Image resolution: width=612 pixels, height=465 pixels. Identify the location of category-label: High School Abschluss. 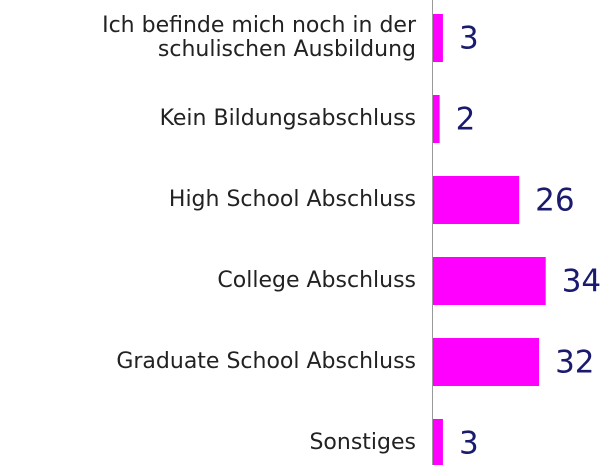
(292, 199).